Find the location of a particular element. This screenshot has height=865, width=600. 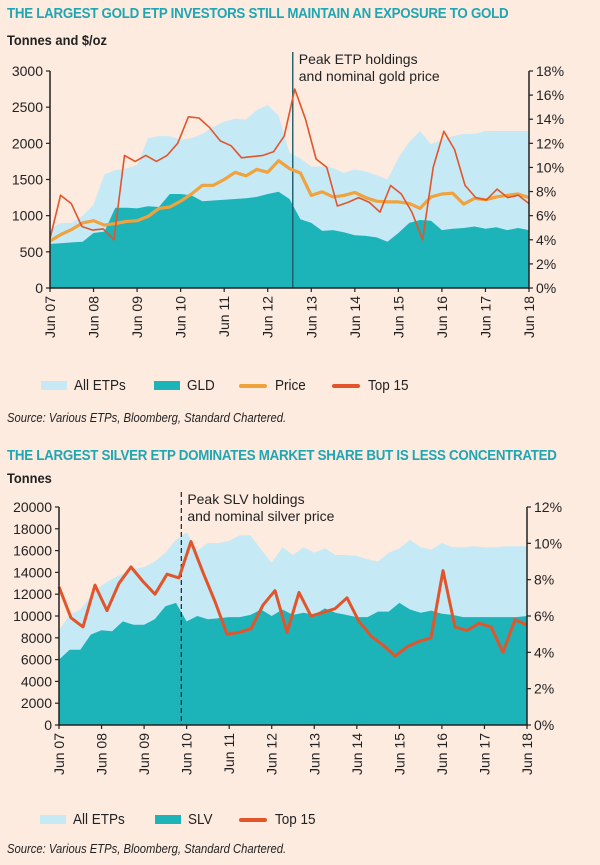

silver-x-tick-label: Jun 16 is located at coordinates (442, 754).